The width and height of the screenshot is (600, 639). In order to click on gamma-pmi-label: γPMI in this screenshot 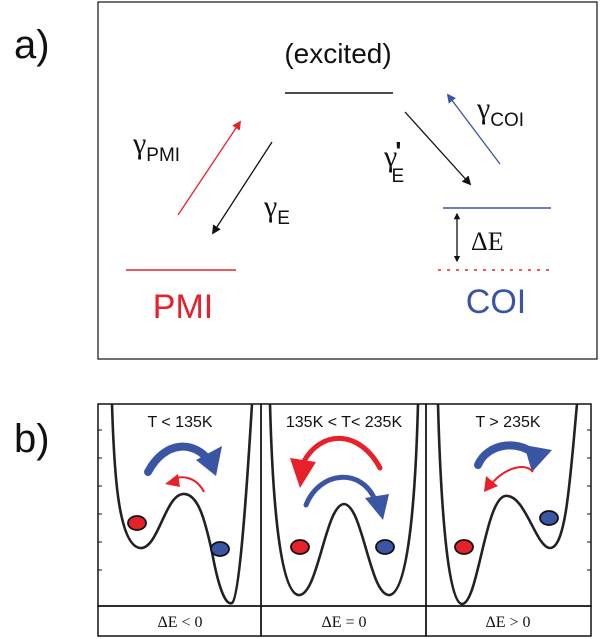, I will do `click(156, 146)`.